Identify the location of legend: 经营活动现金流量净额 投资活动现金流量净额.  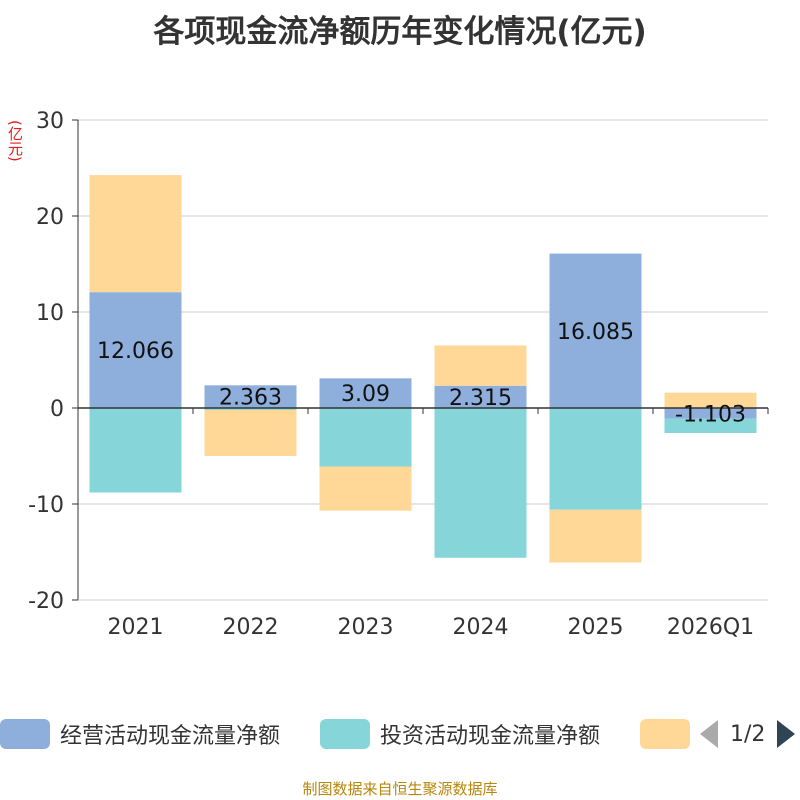
(400, 736).